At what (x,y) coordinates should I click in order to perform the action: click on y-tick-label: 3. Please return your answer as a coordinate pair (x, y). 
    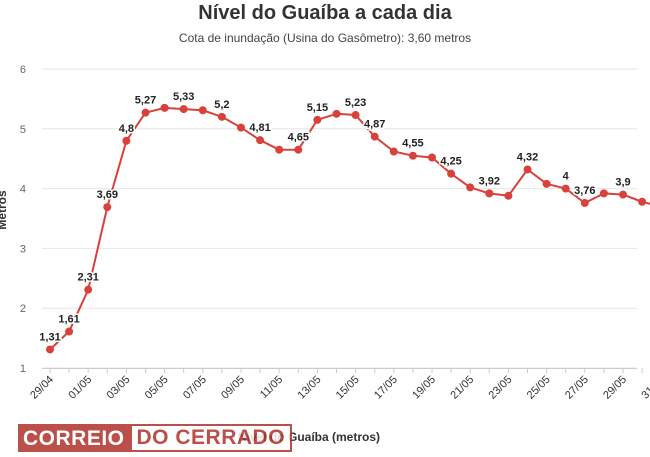
    Looking at the image, I should click on (23, 249).